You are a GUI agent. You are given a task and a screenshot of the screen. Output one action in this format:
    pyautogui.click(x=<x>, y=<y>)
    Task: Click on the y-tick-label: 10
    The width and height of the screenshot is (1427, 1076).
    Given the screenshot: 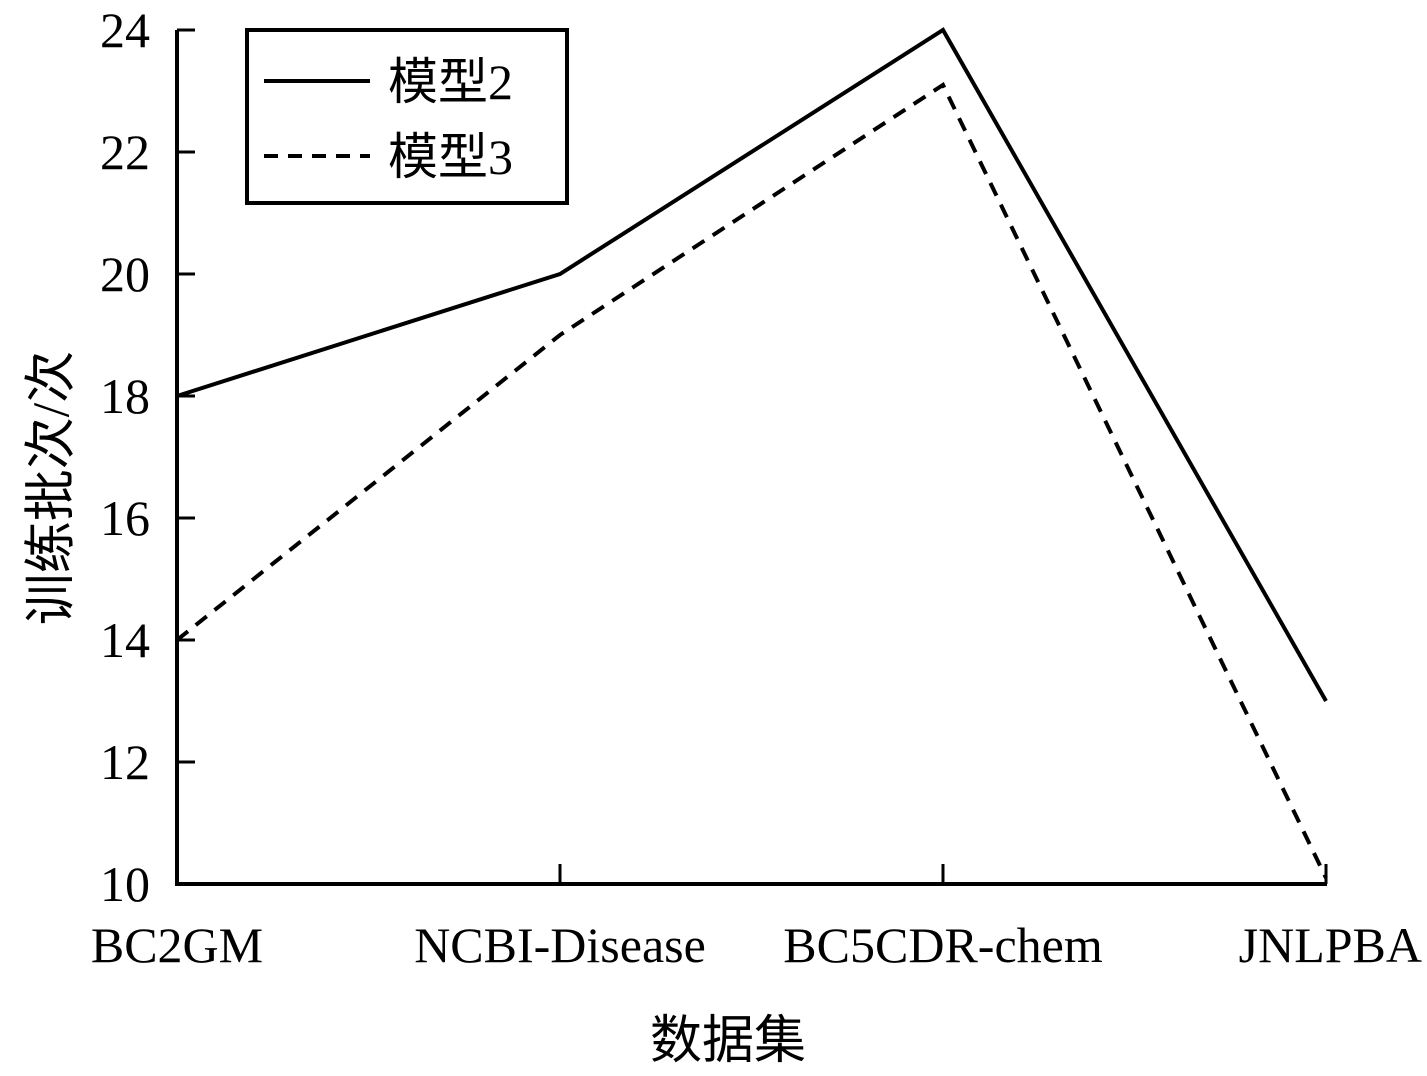 What is the action you would take?
    pyautogui.click(x=125, y=884)
    